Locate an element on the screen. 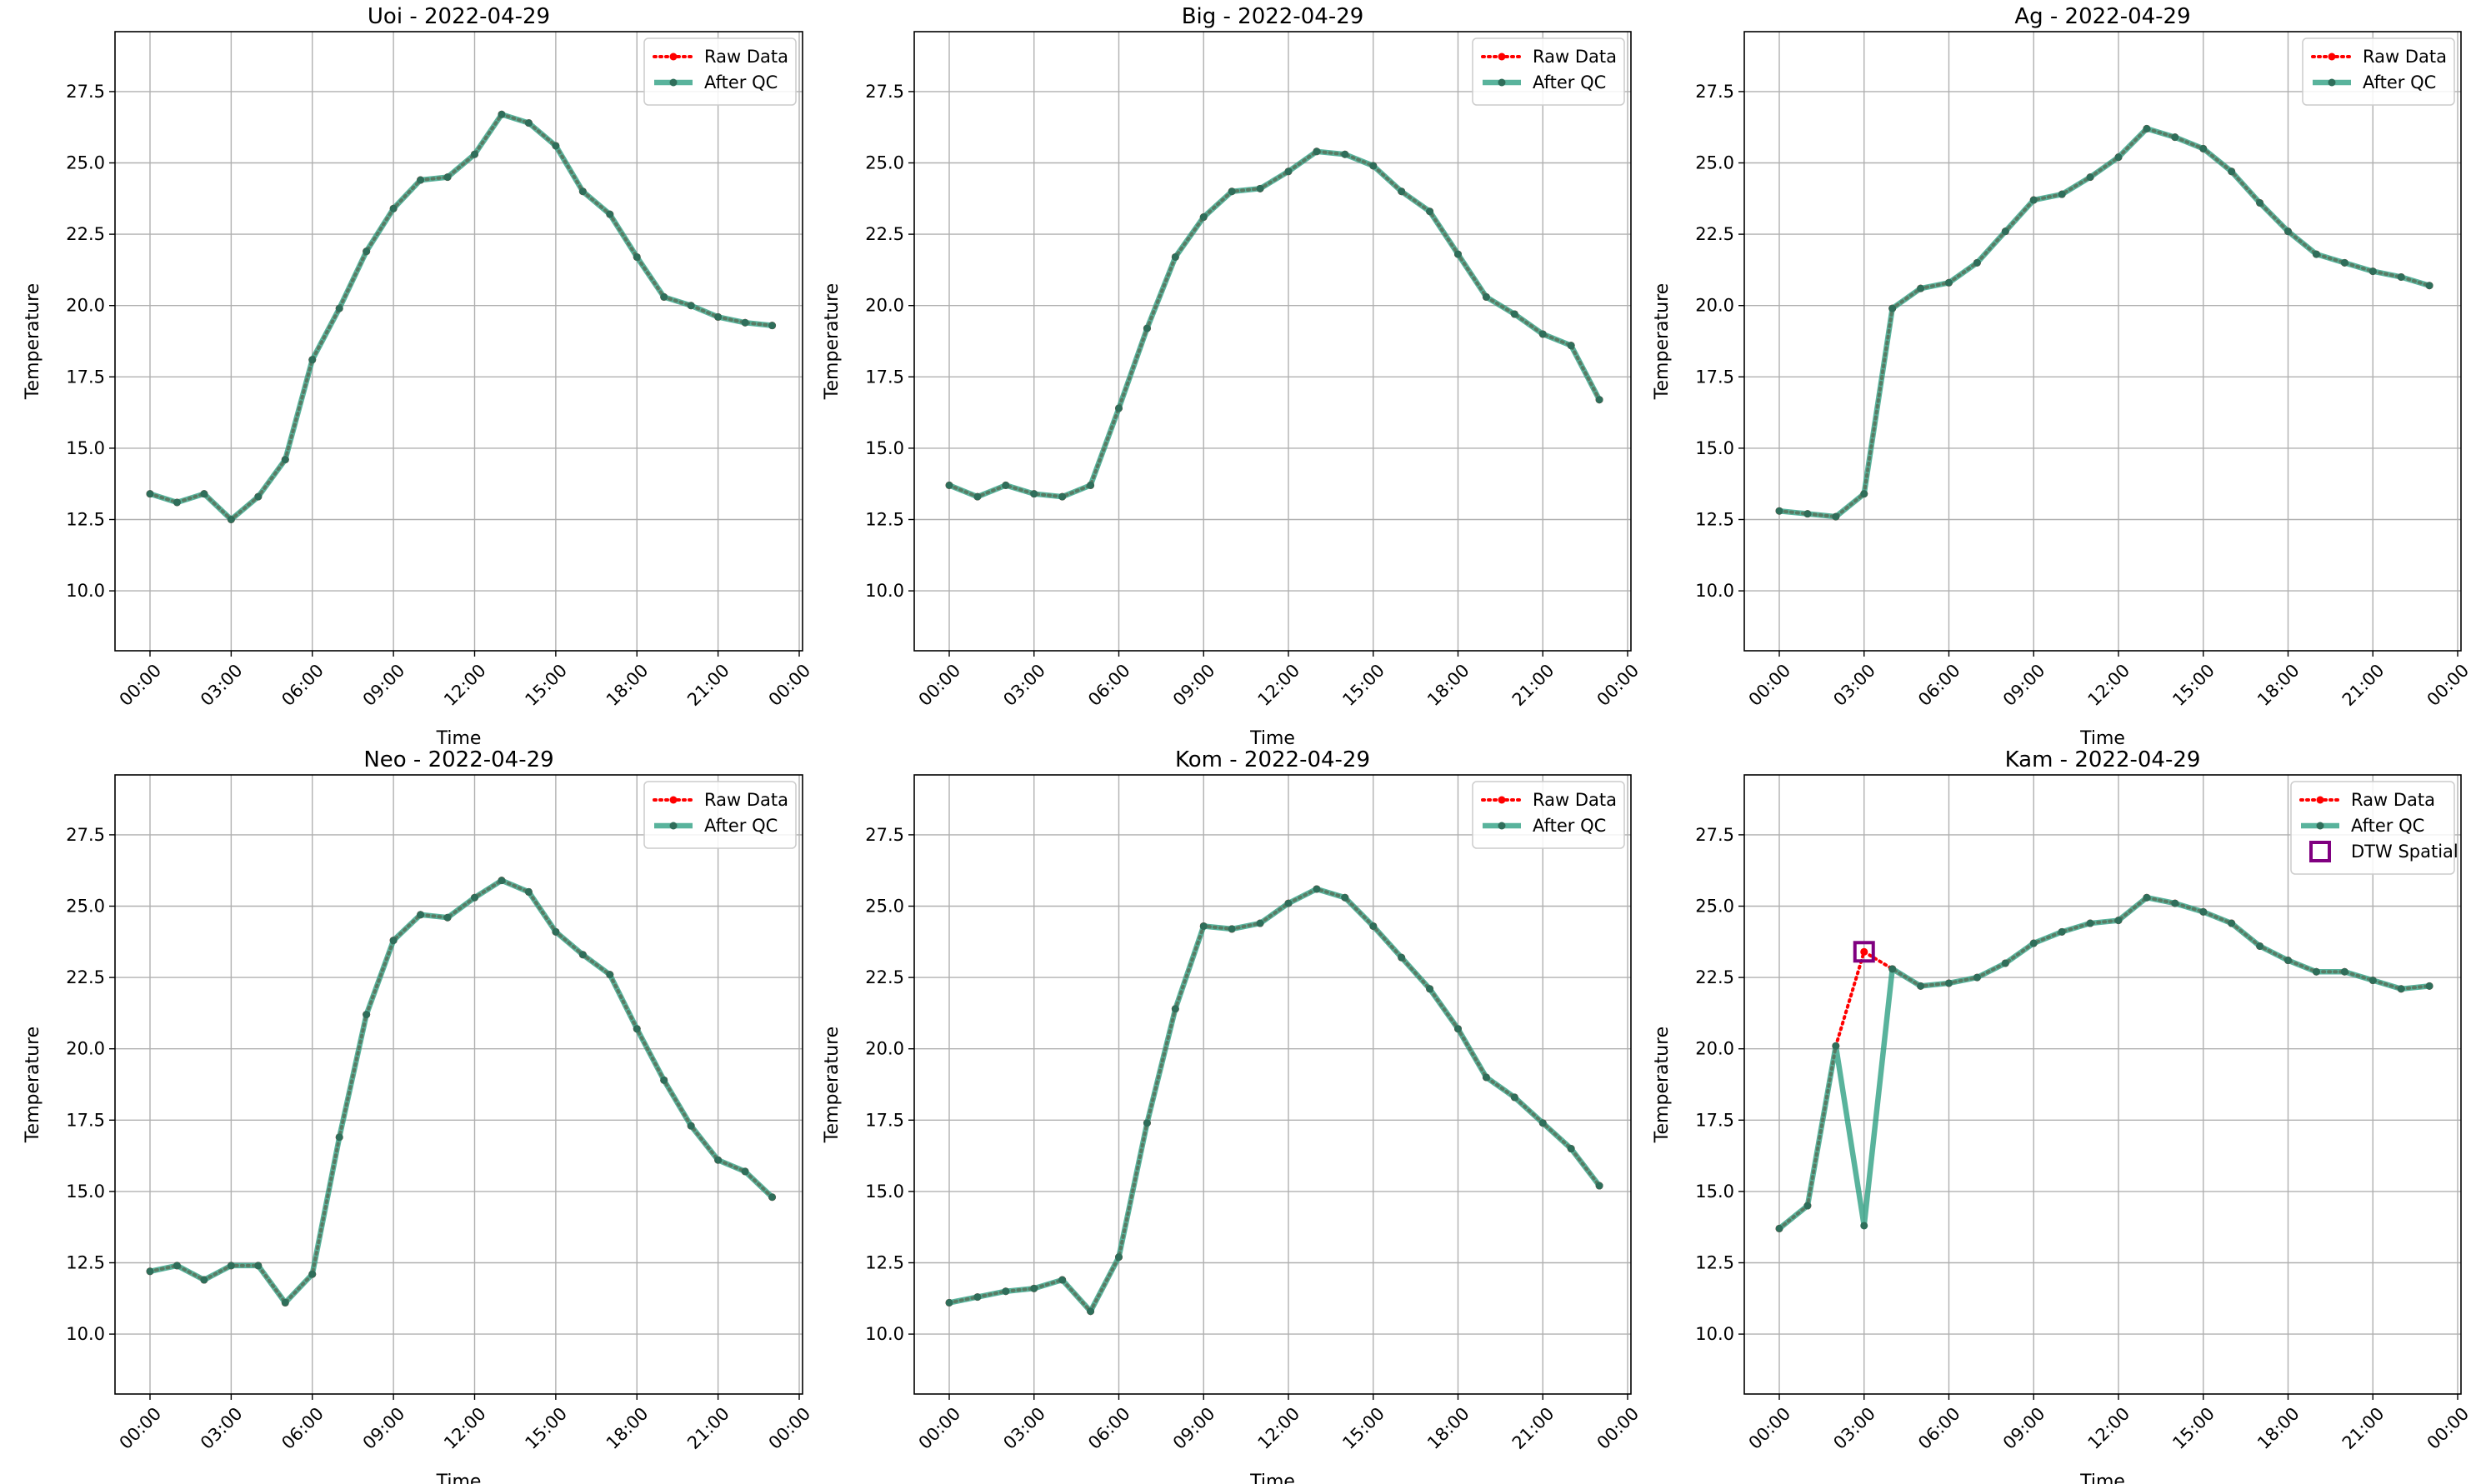 This screenshot has height=1484, width=2486. subplot-title: Ag - 2022-04-29 is located at coordinates (2102, 16).